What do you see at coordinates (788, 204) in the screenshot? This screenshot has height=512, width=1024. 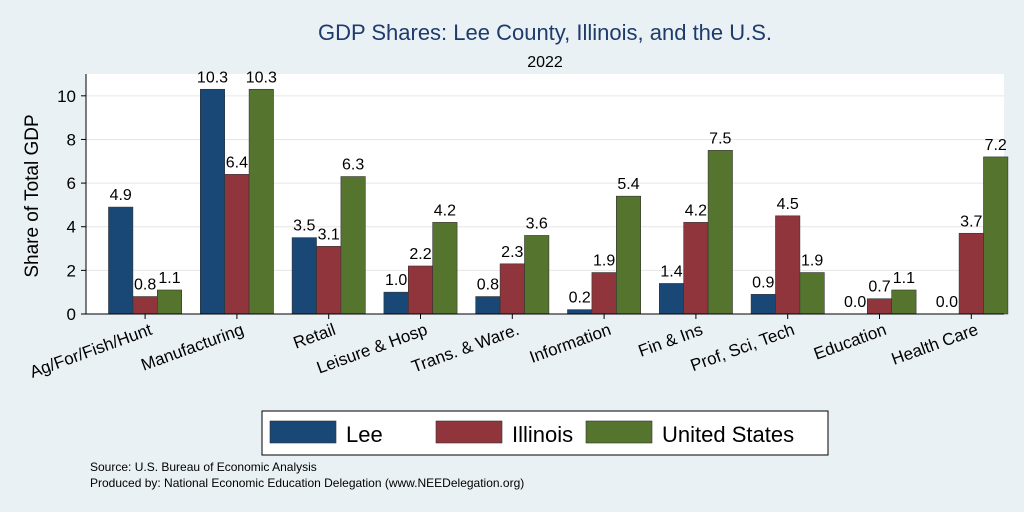 I see `data-label: 4.5` at bounding box center [788, 204].